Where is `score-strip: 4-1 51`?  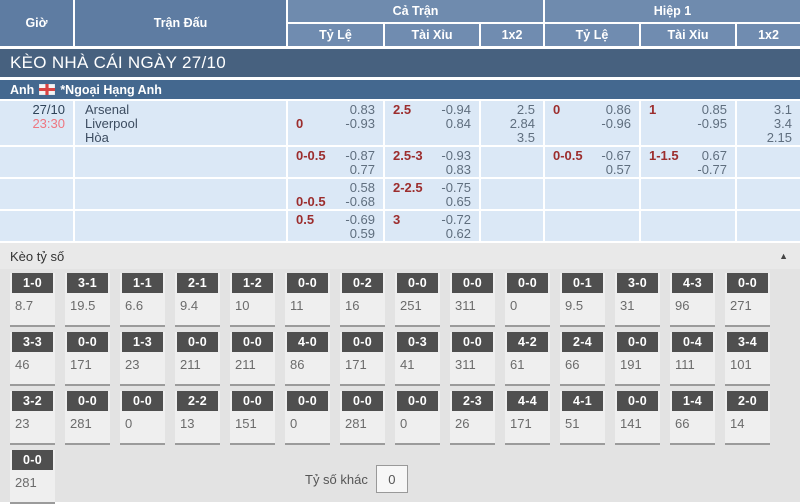
score-strip: 4-1 51 is located at coordinates (582, 418).